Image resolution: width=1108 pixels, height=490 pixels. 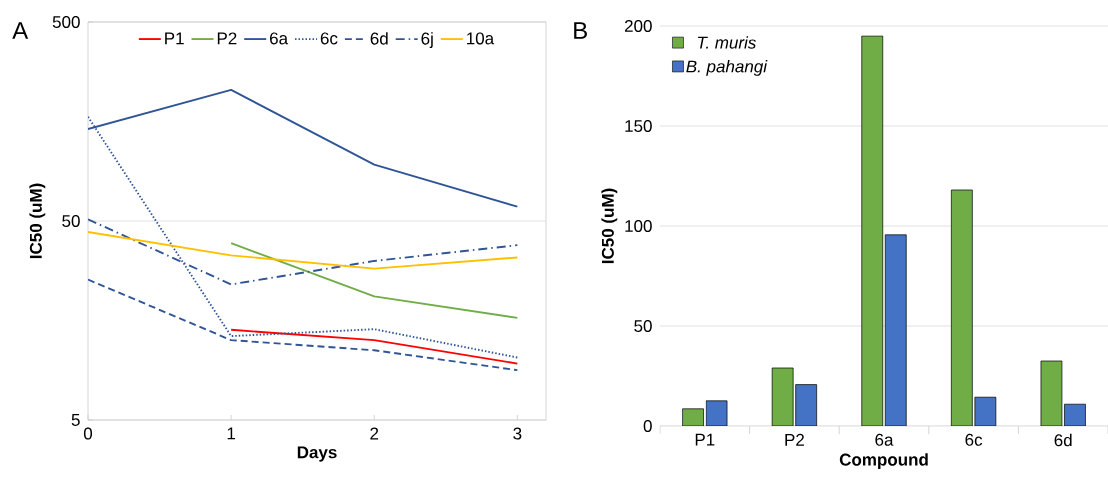 I want to click on x-tick-label: P2, so click(x=794, y=439).